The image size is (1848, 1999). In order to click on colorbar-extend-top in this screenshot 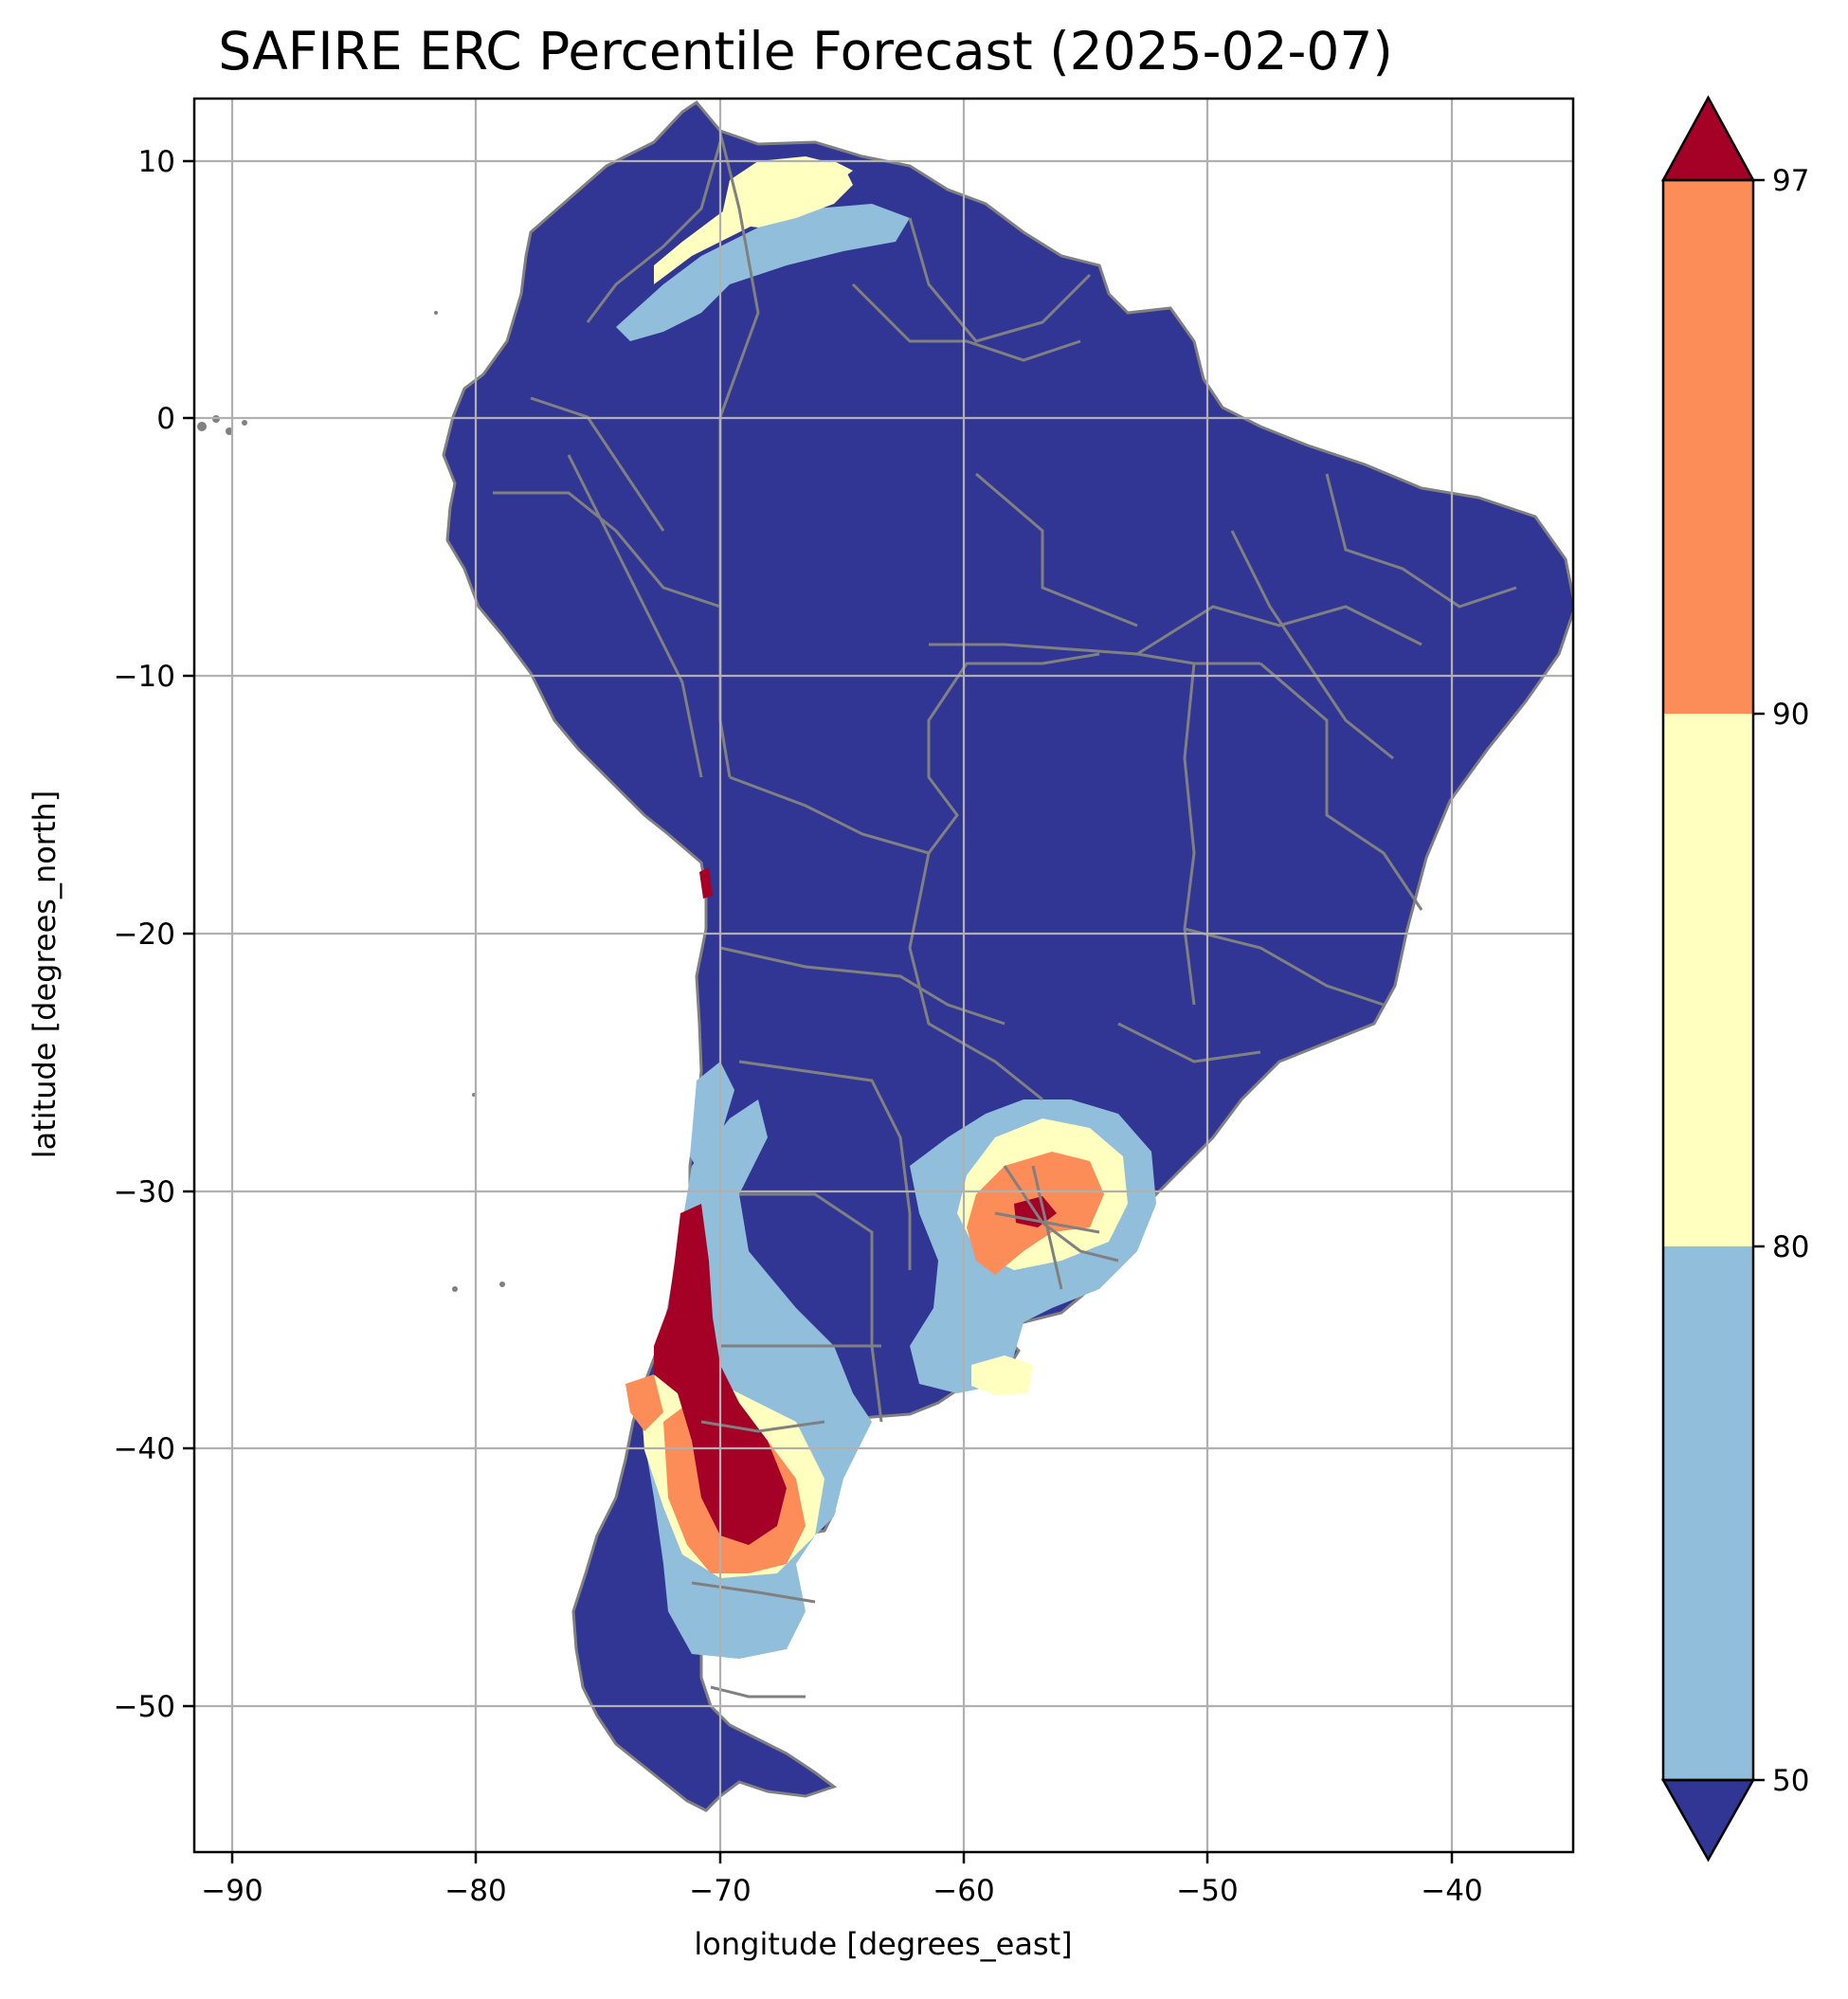, I will do `click(1708, 139)`.